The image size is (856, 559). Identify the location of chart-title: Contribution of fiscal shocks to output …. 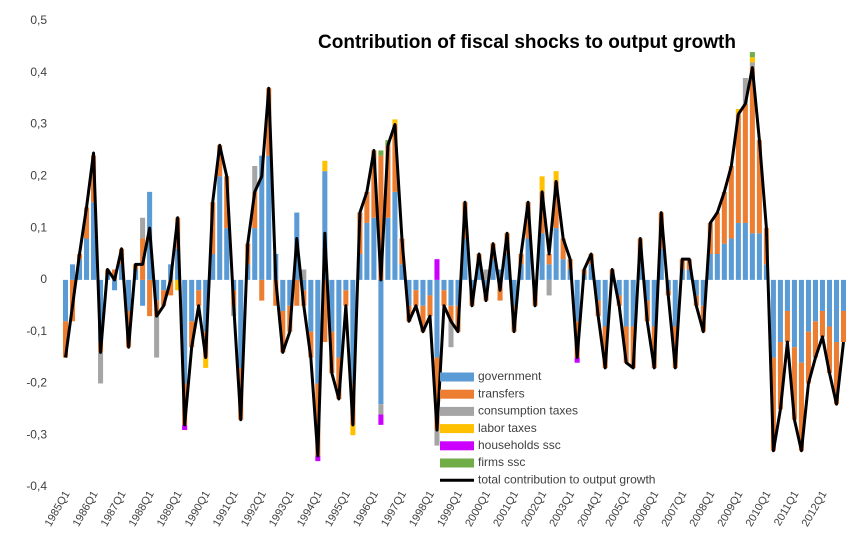
(527, 42).